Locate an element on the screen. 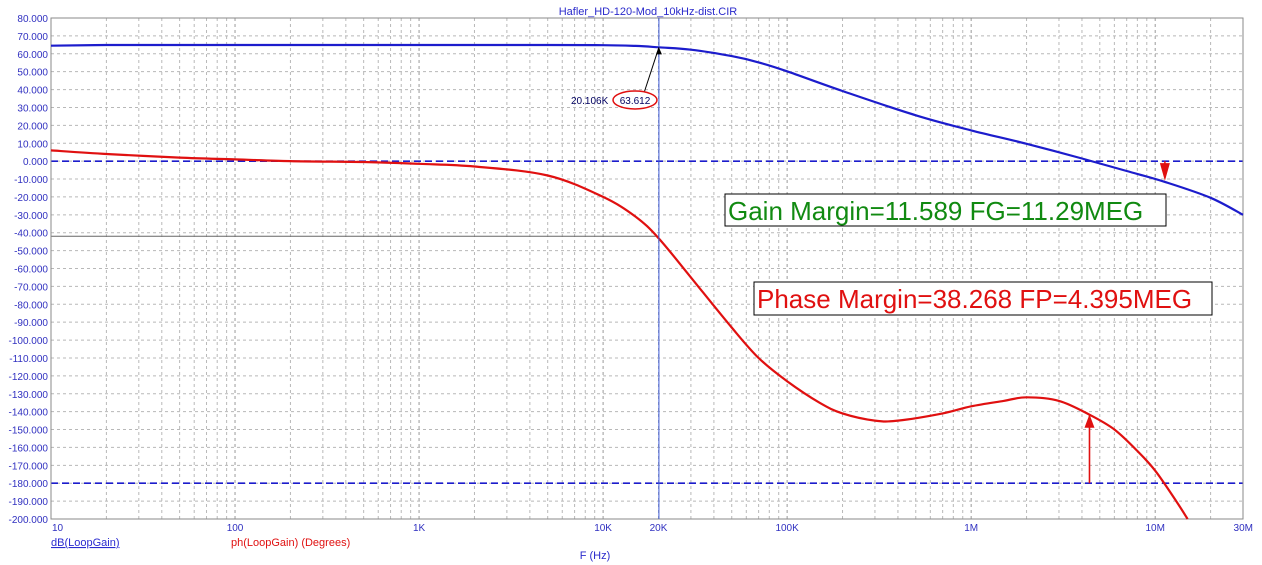 The height and width of the screenshot is (565, 1262). cursor-value-ellipse is located at coordinates (635, 100).